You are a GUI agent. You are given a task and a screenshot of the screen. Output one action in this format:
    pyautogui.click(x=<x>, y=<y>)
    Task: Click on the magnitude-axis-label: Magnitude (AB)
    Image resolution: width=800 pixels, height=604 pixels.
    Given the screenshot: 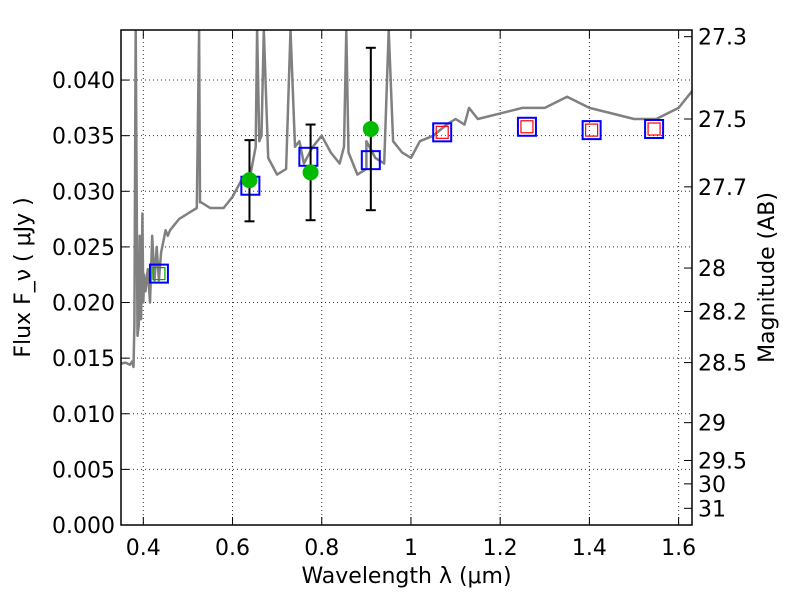 What is the action you would take?
    pyautogui.click(x=767, y=277)
    